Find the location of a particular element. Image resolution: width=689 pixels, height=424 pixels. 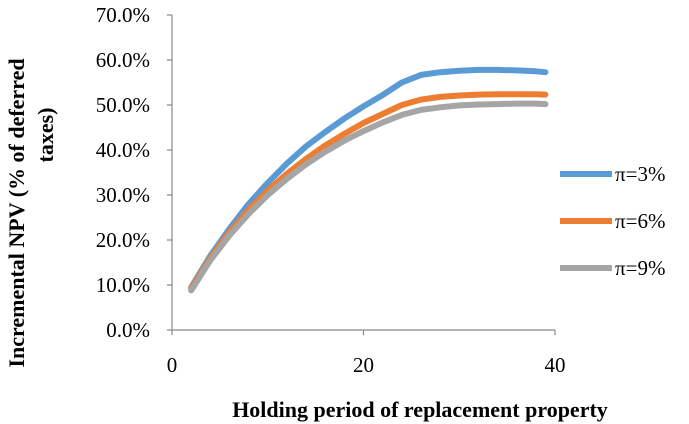

legend-label-3: π=9% is located at coordinates (640, 268).